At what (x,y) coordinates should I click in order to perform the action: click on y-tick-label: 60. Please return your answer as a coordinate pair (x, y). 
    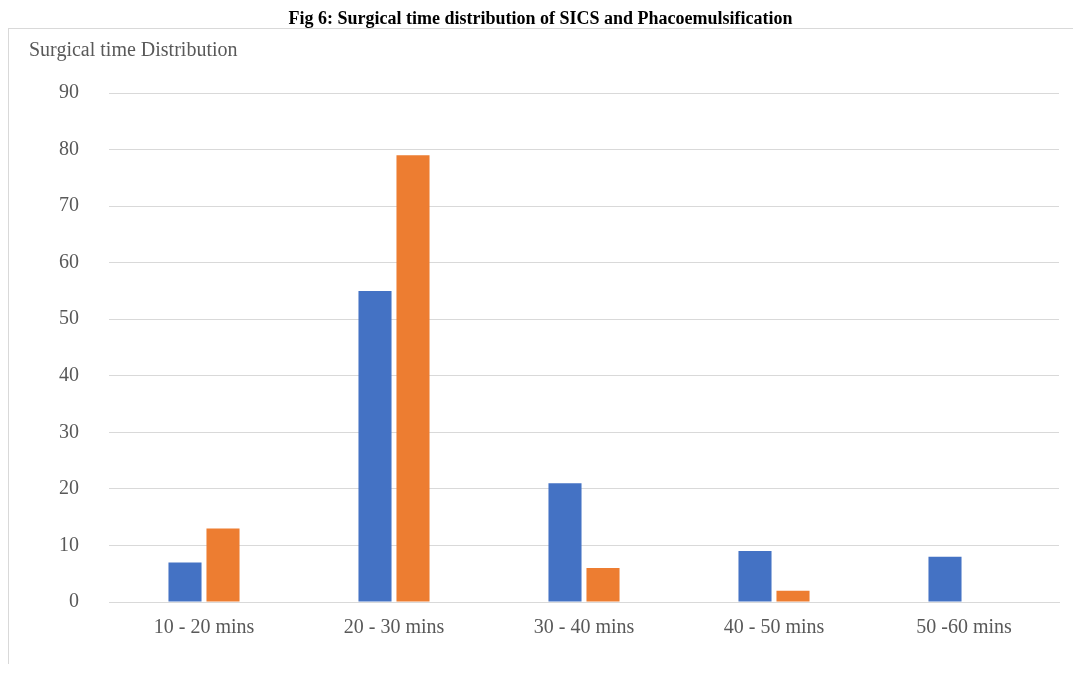
    Looking at the image, I should click on (69, 260).